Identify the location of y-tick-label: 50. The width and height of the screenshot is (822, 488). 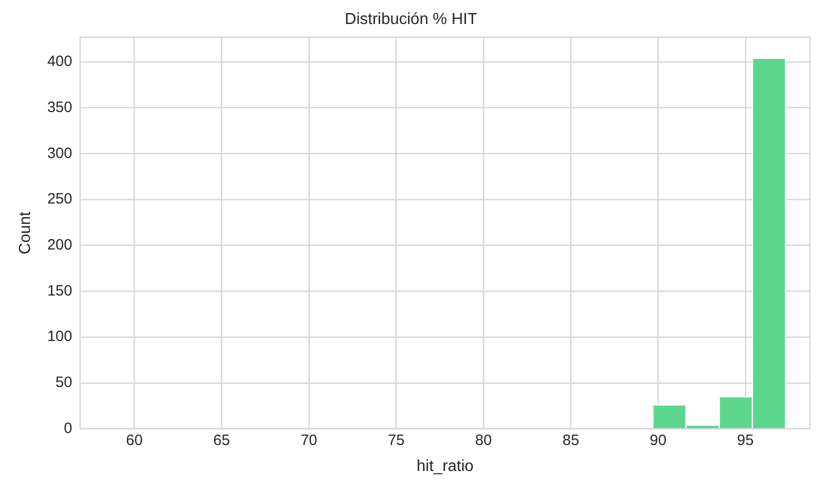
(64, 383).